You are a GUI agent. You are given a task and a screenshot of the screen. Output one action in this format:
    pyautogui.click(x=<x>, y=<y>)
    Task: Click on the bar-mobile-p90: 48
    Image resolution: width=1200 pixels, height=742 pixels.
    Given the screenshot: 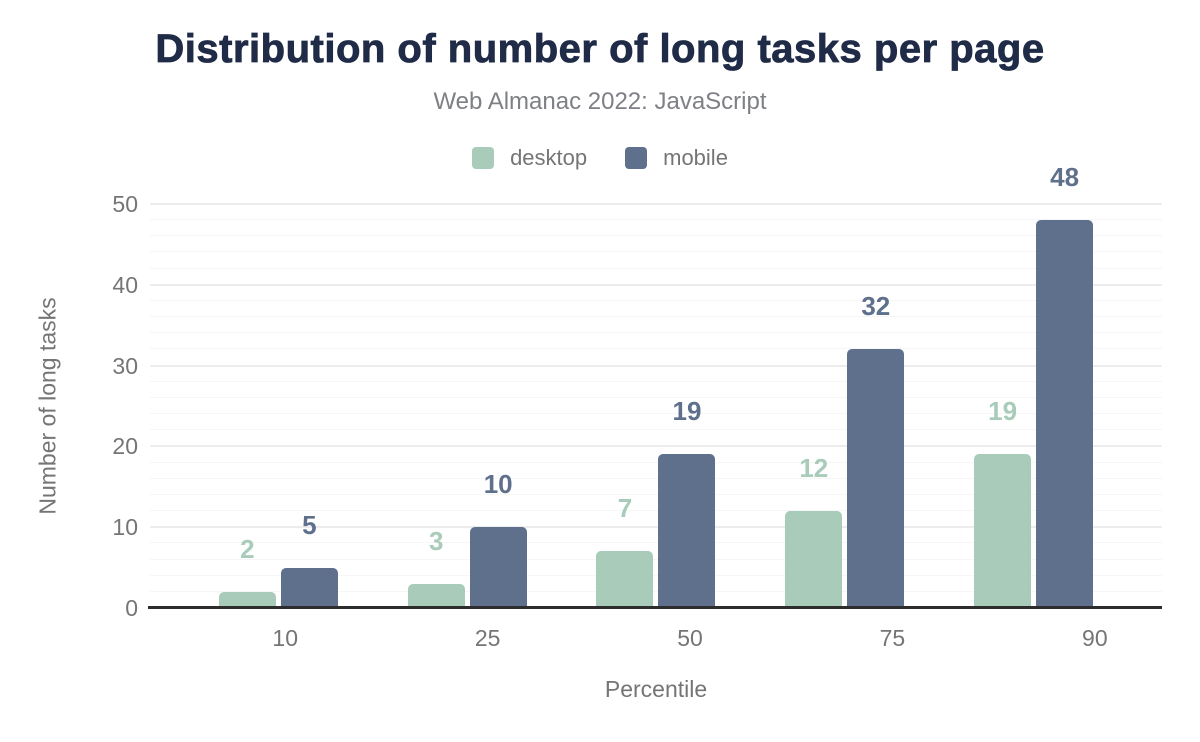 What is the action you would take?
    pyautogui.click(x=1065, y=386)
    